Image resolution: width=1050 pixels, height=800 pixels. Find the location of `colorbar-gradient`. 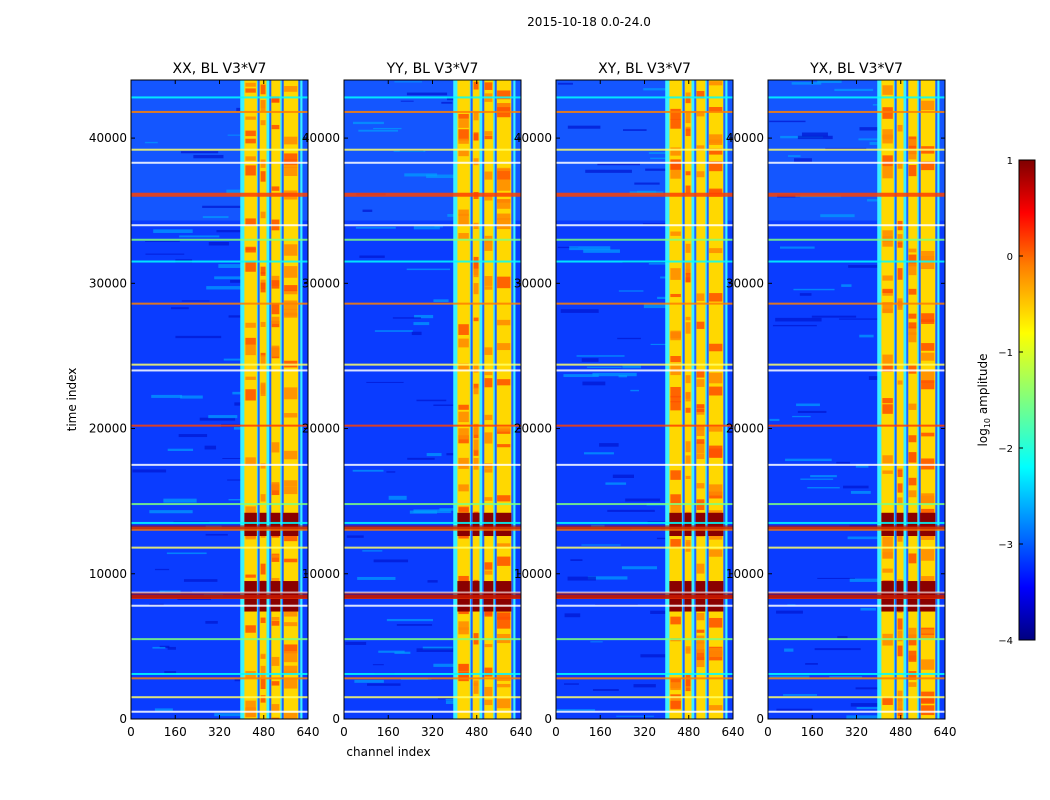

colorbar-gradient is located at coordinates (1027, 400).